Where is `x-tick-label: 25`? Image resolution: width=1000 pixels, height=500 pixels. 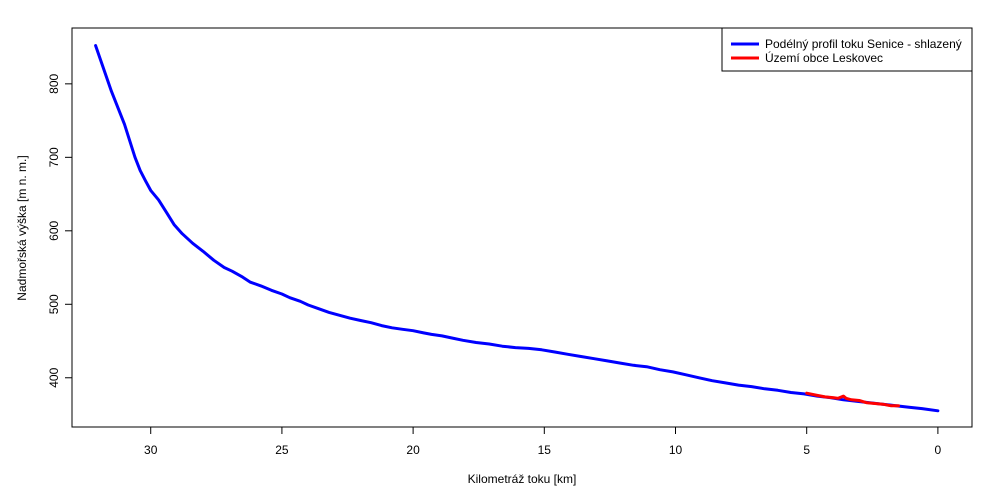 x-tick-label: 25 is located at coordinates (282, 450).